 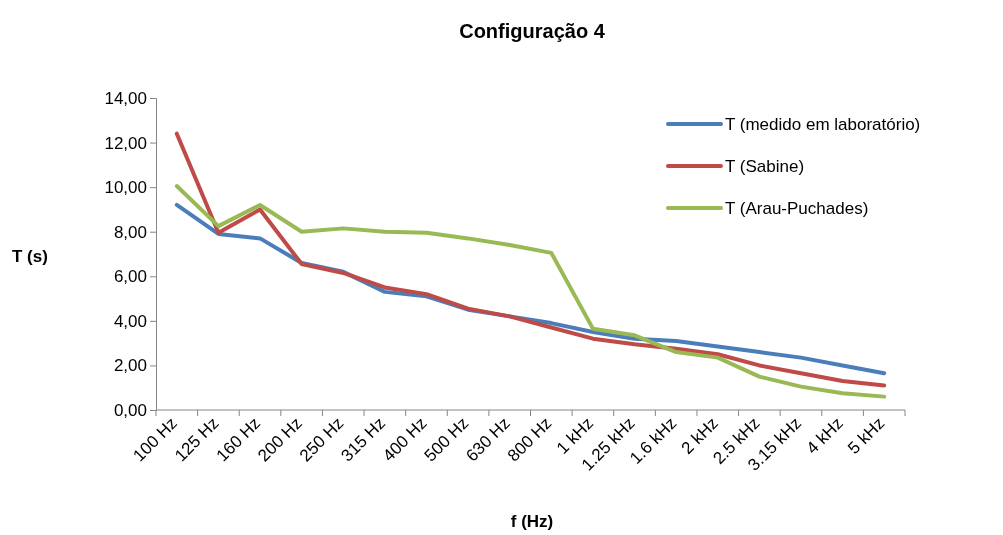 I want to click on legend-label: T (Sabine), so click(x=765, y=166).